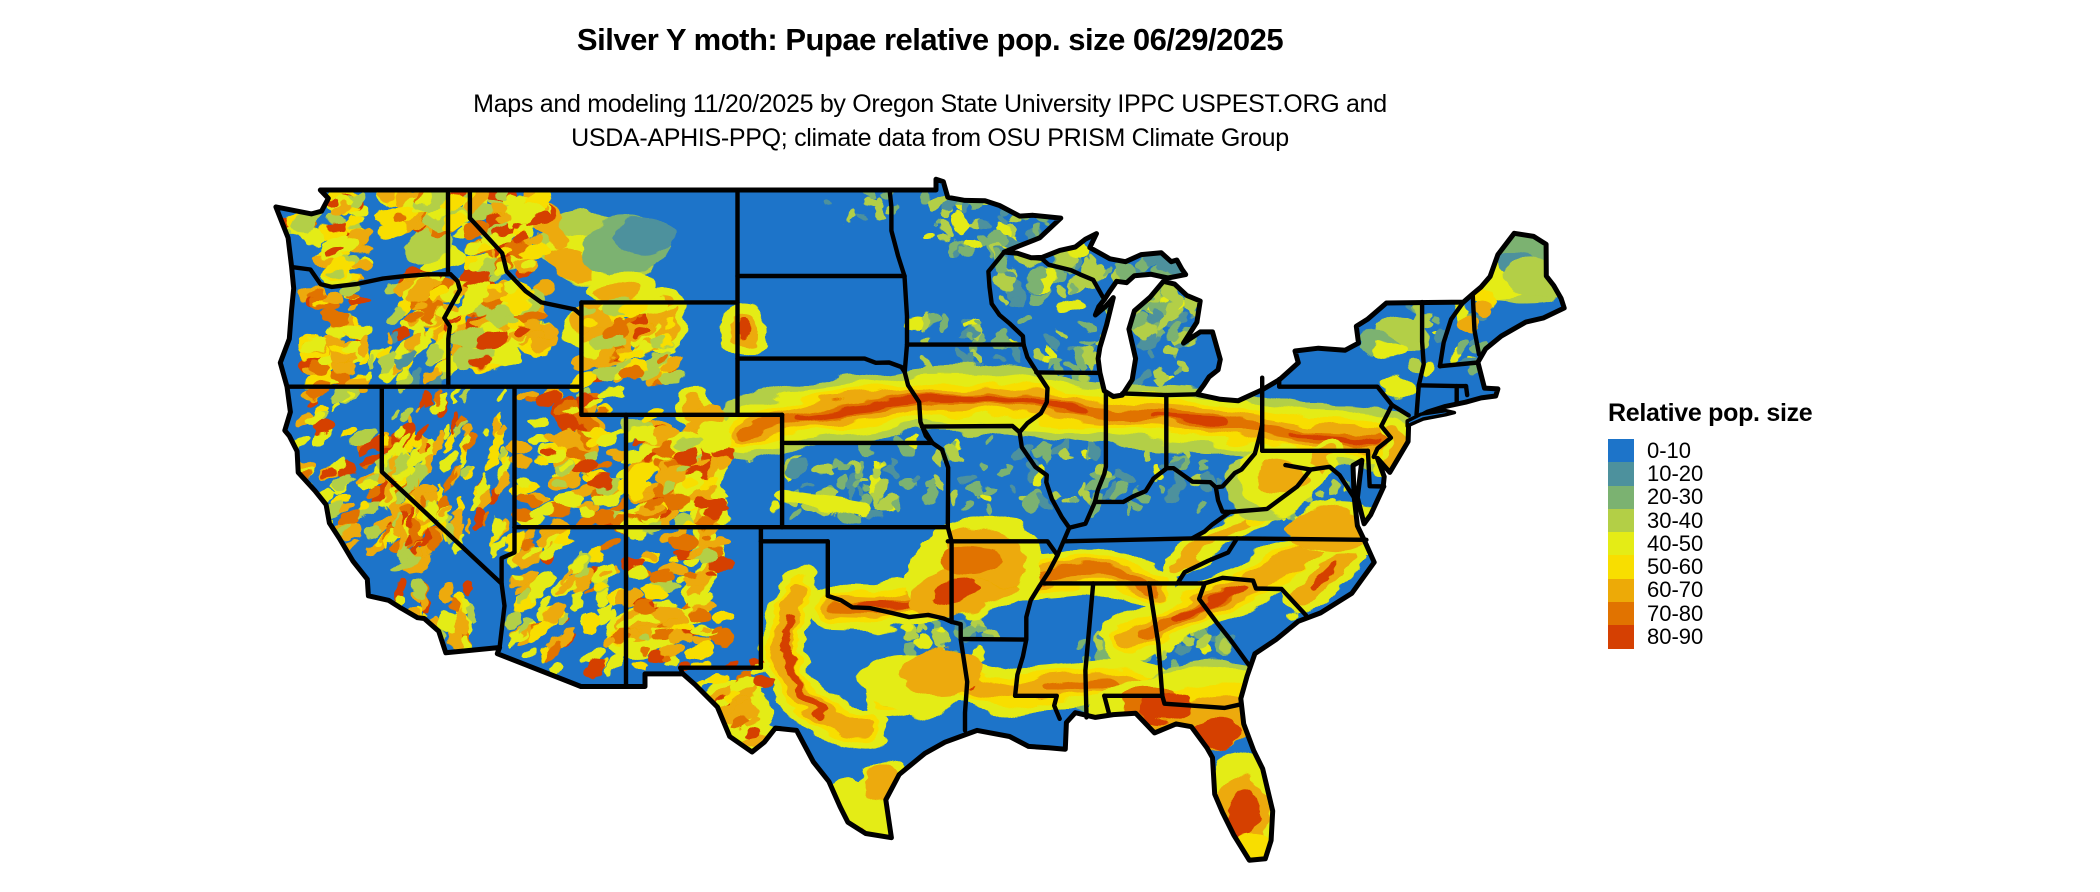 This screenshot has height=892, width=2100. What do you see at coordinates (1710, 567) in the screenshot?
I see `legend-item: 50-60` at bounding box center [1710, 567].